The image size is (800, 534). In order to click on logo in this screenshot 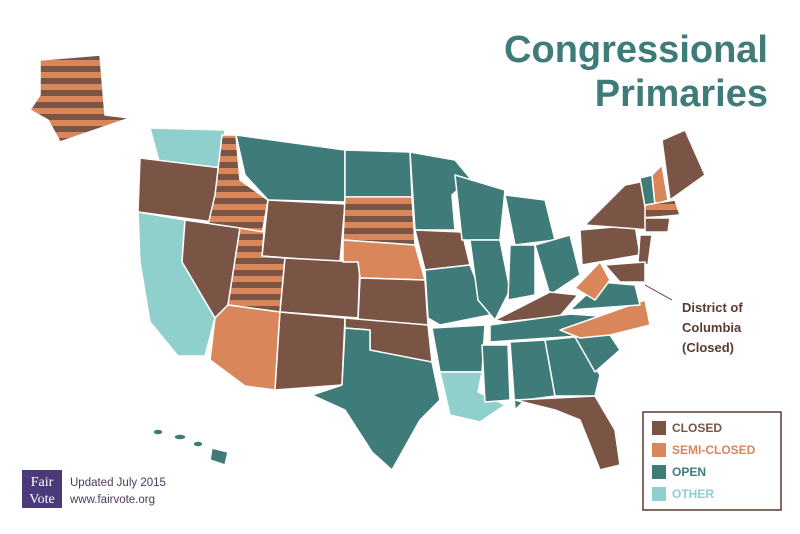, I will do `click(42, 489)`.